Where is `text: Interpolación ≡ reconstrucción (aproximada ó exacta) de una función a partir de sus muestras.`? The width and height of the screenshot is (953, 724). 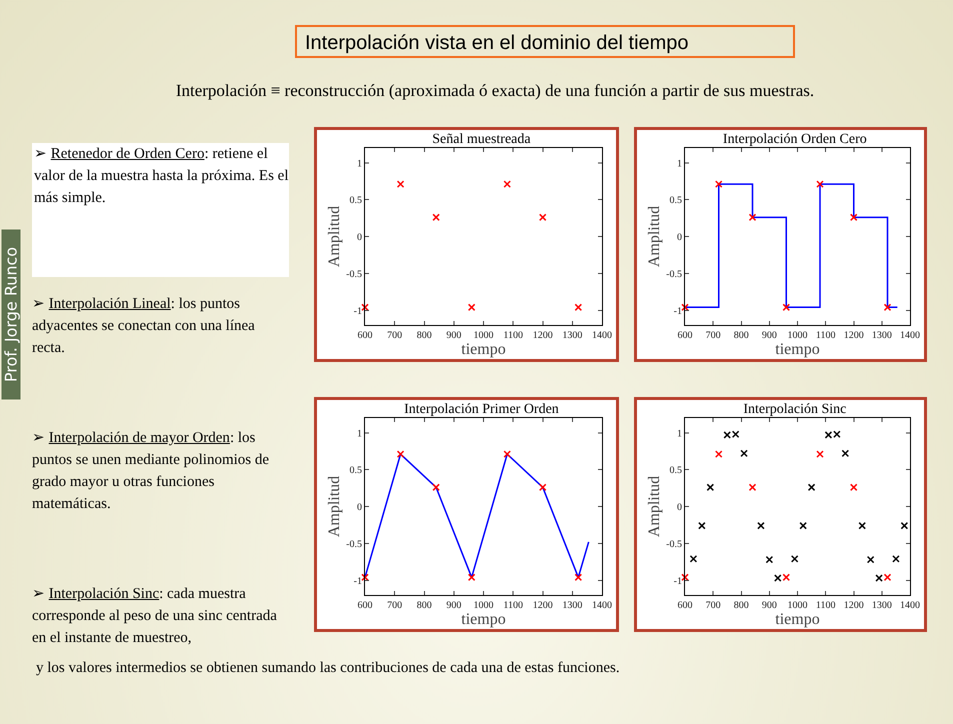
text: Interpolación ≡ reconstrucción (aproximada ó exacta) de una función a partir de sus muestras. is located at coordinates (495, 91).